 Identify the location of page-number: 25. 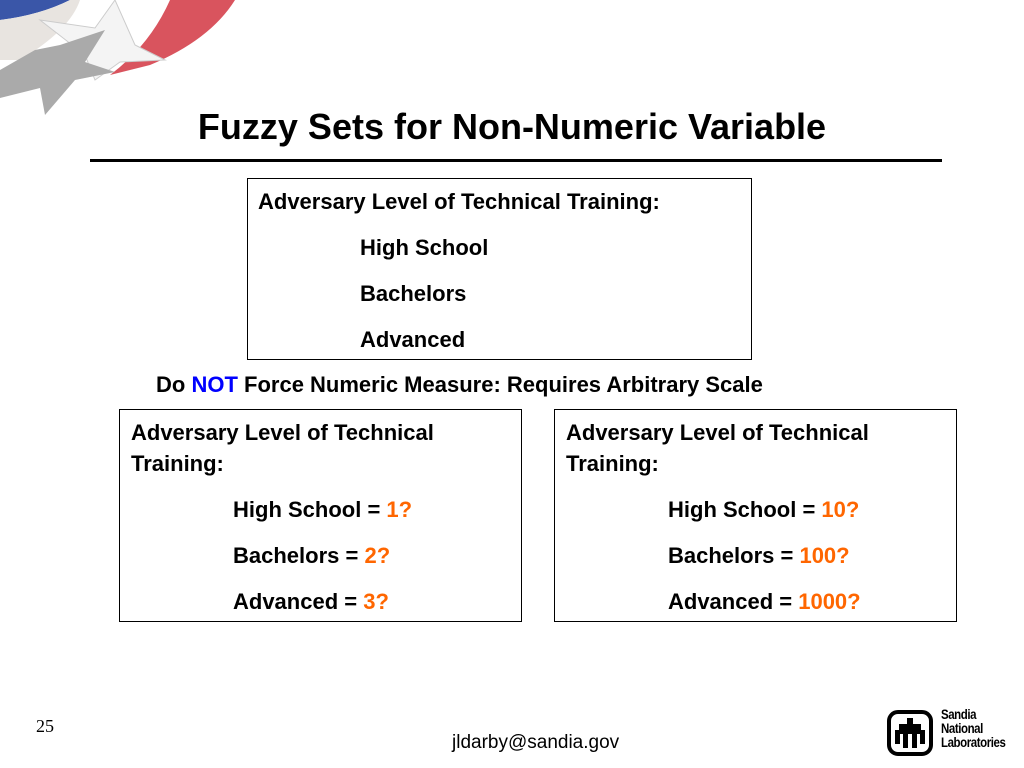
(45, 726).